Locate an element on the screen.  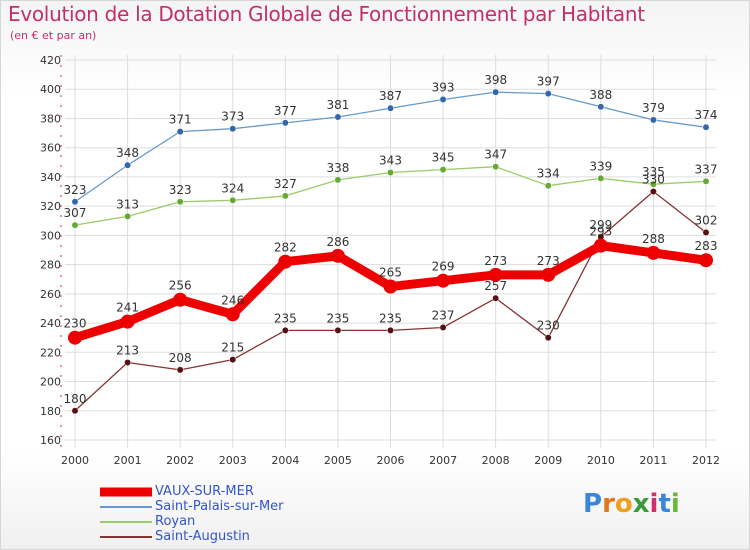
data-label: 257 is located at coordinates (495, 286).